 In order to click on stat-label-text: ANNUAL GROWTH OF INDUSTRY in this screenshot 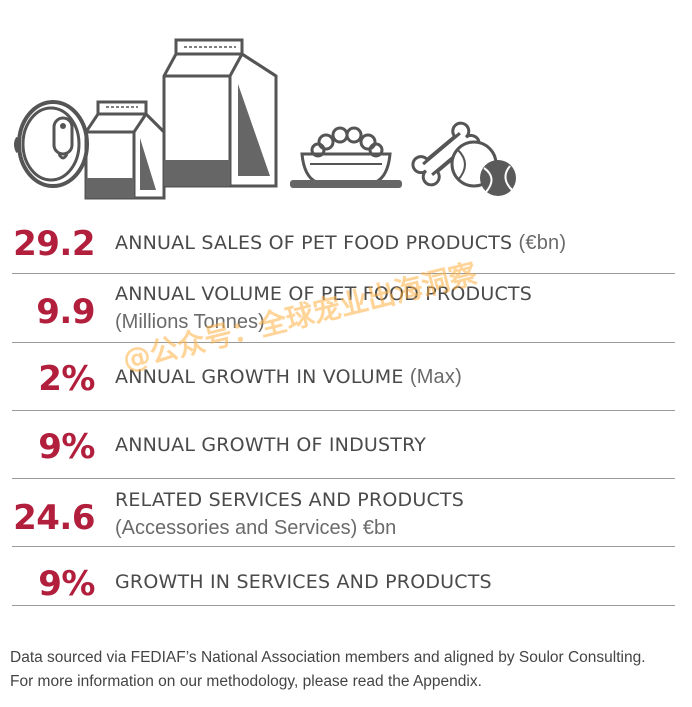, I will do `click(271, 445)`.